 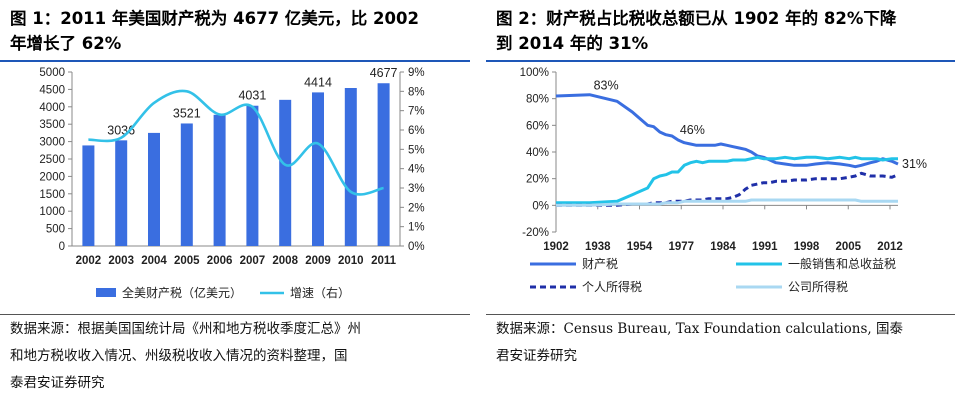 I want to click on legend-label-sales-tax-line: 一般销售和总收益税, so click(x=842, y=263).